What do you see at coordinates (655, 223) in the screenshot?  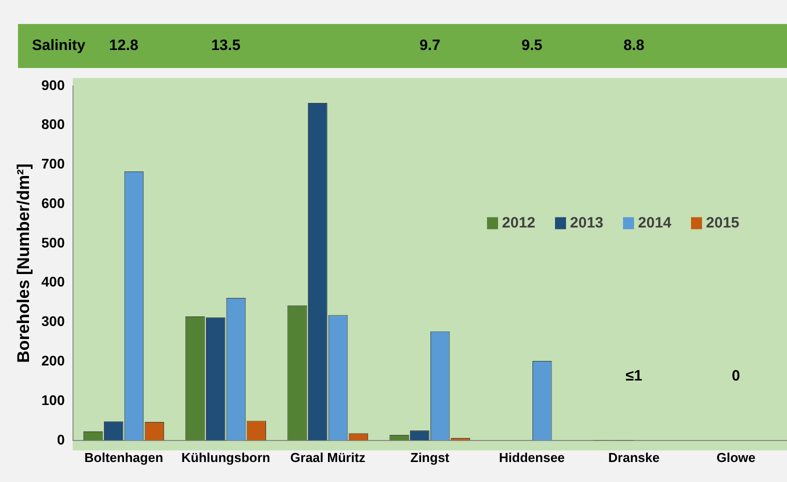 I see `legend-label: 2014` at bounding box center [655, 223].